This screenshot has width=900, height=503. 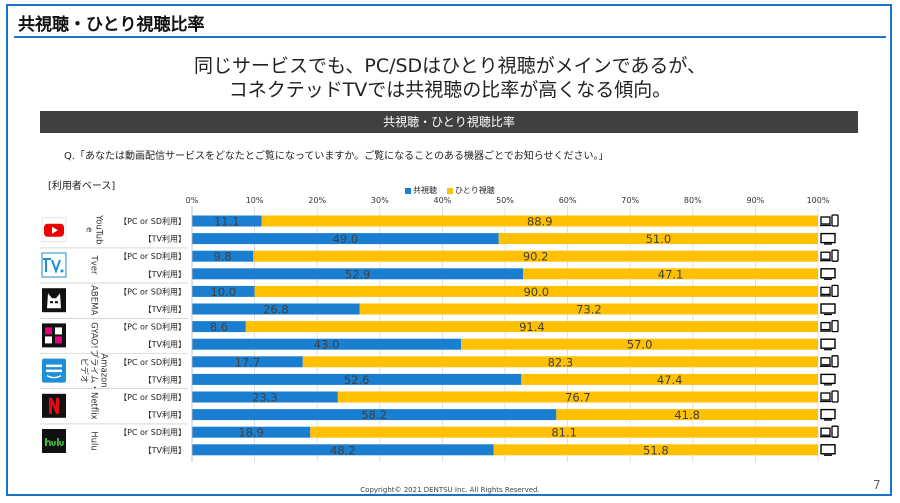 What do you see at coordinates (54, 300) in the screenshot?
I see `abema-logo-icon` at bounding box center [54, 300].